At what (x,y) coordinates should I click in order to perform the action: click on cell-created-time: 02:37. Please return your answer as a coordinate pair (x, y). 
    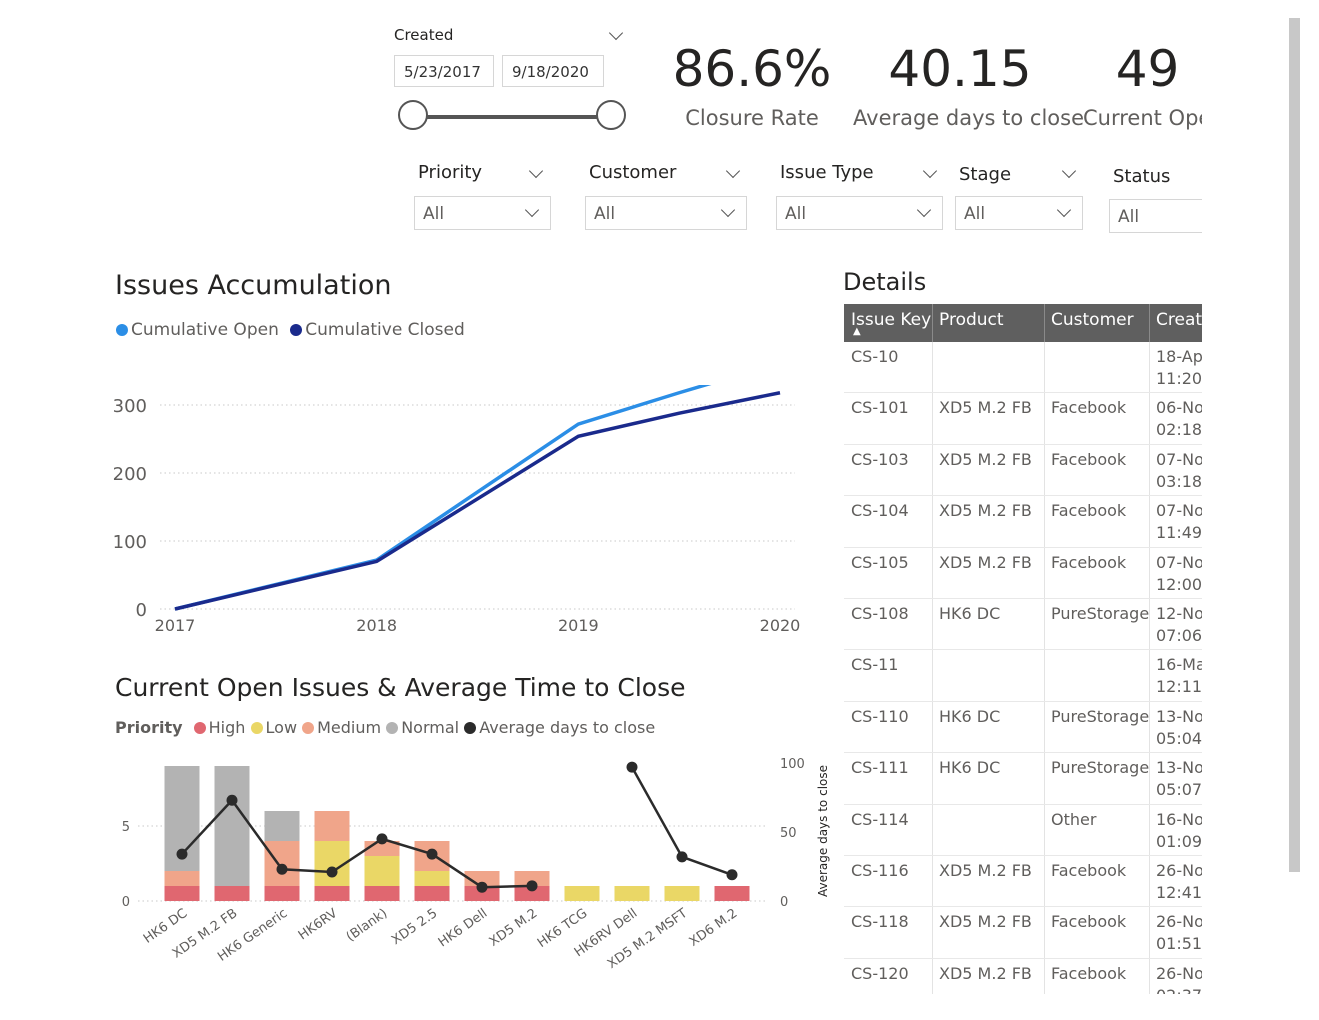
    Looking at the image, I should click on (1179, 990).